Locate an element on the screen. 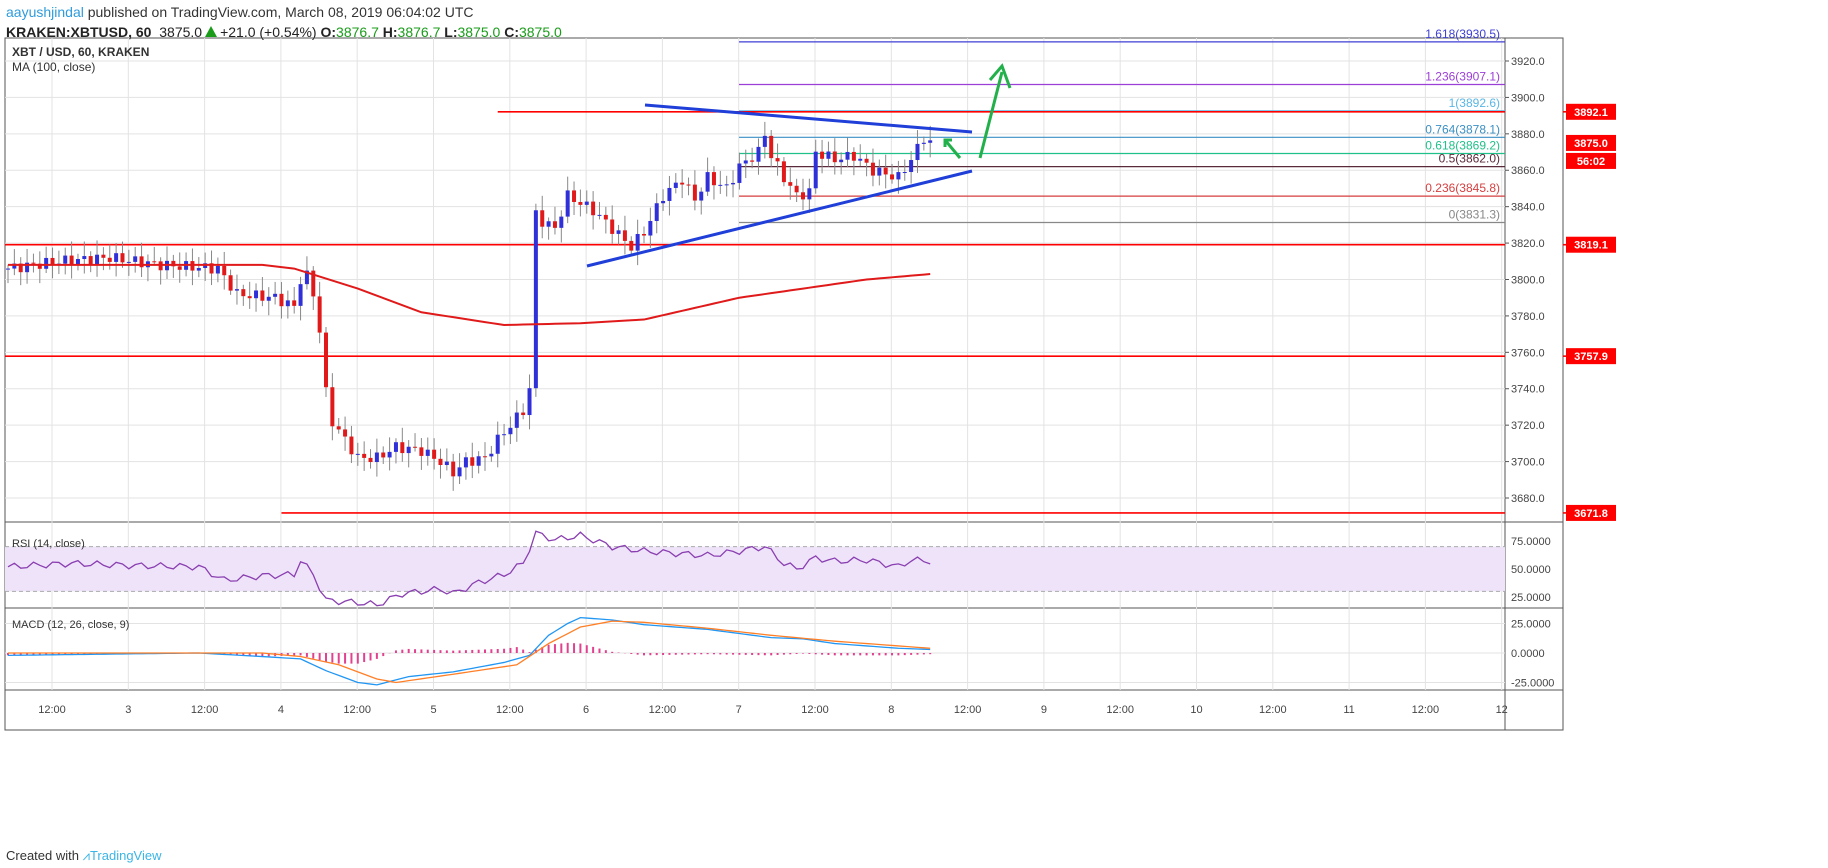 This screenshot has width=1828, height=868. up-triangle-icon is located at coordinates (211, 31).